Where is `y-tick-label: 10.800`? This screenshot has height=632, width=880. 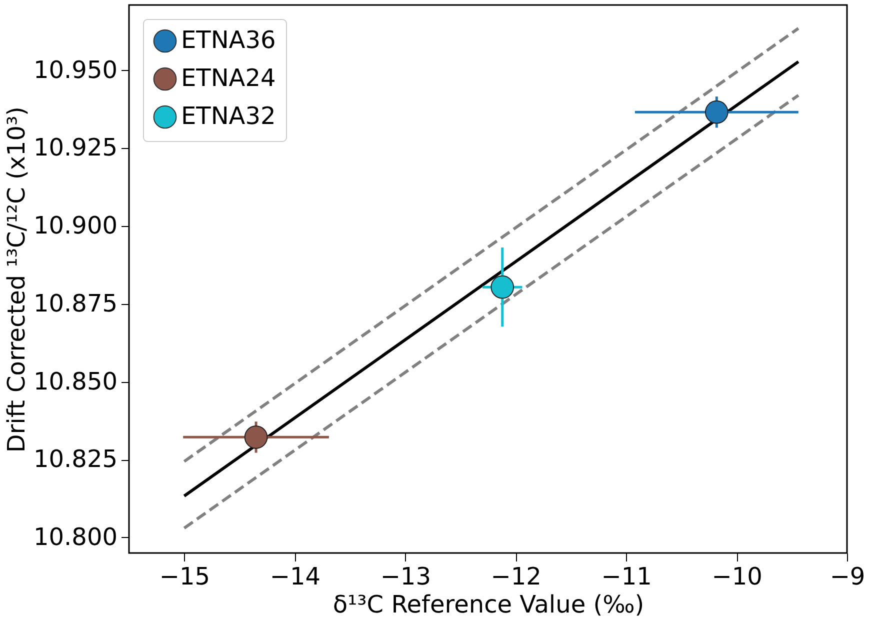 y-tick-label: 10.800 is located at coordinates (76, 536).